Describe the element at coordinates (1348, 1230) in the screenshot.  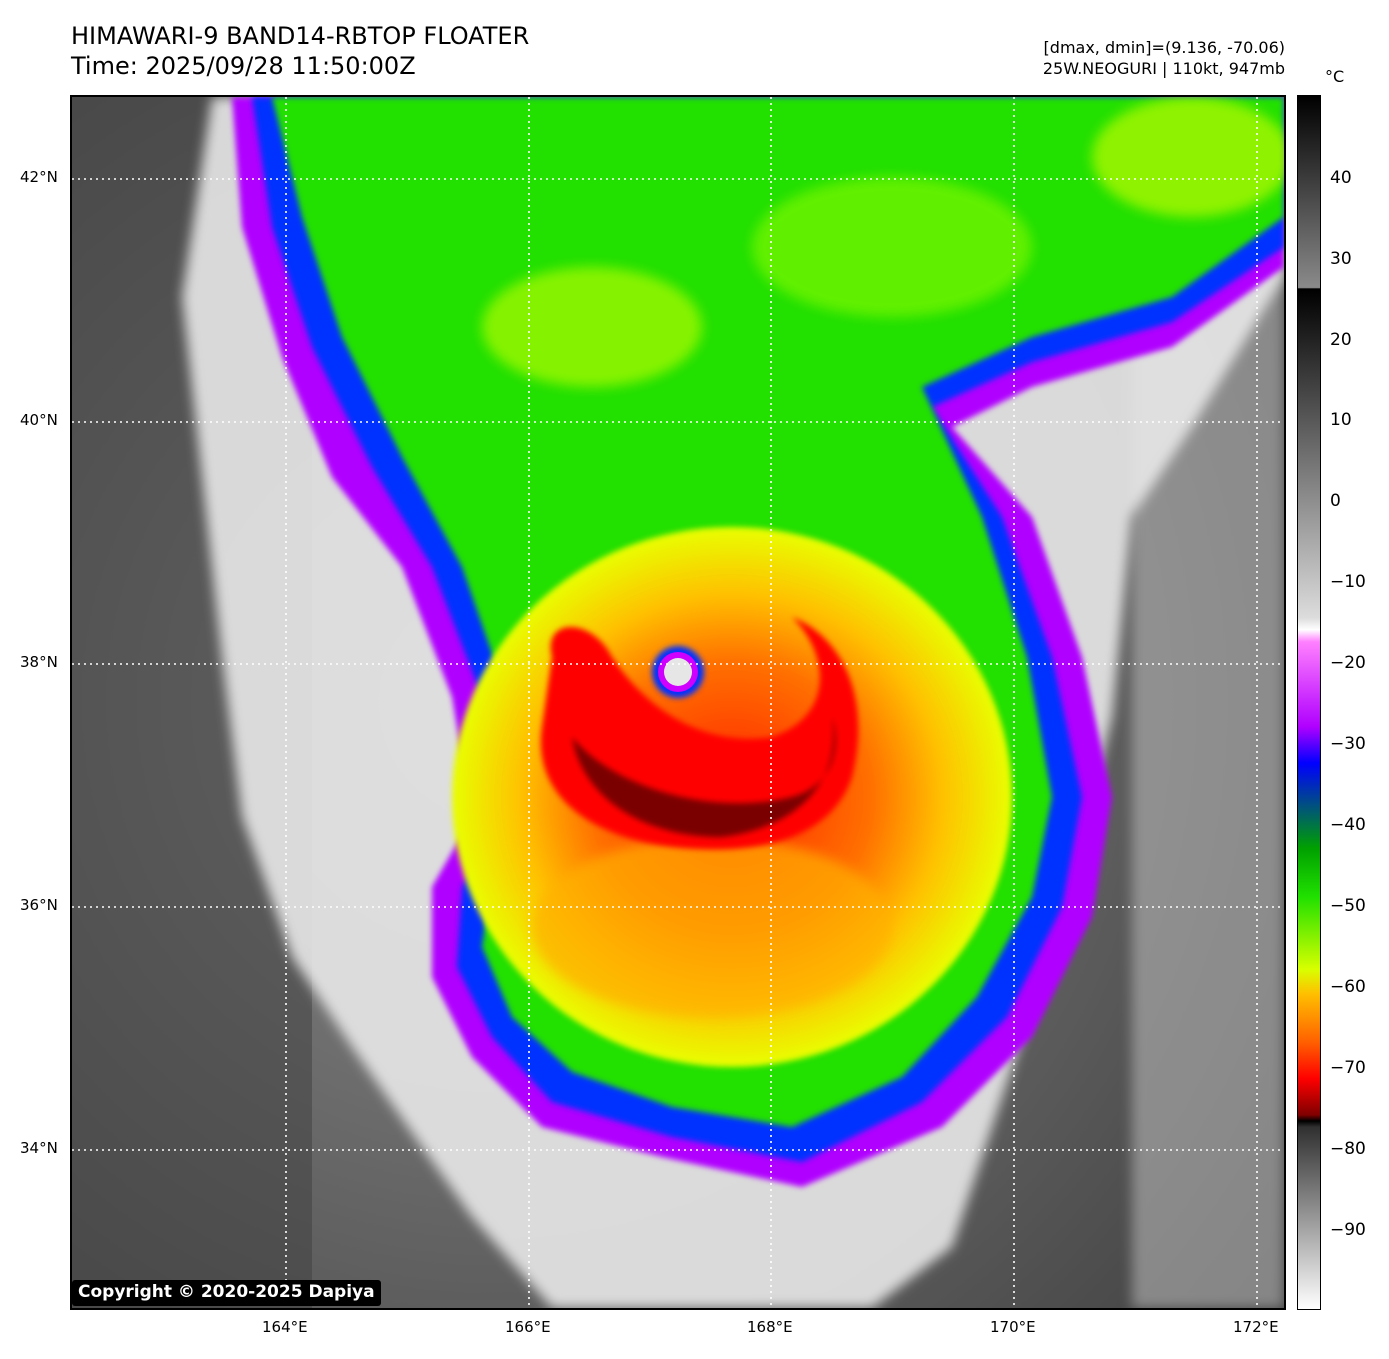
I see `colorbar-tick-m90: −90` at that location.